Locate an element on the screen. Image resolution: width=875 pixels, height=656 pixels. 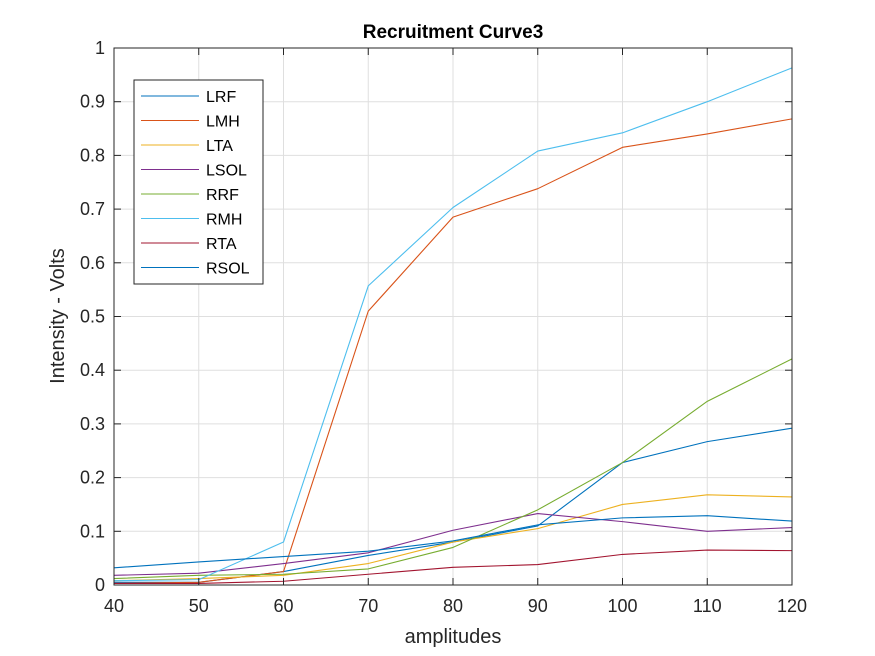
x-tick-label: 80 is located at coordinates (453, 606).